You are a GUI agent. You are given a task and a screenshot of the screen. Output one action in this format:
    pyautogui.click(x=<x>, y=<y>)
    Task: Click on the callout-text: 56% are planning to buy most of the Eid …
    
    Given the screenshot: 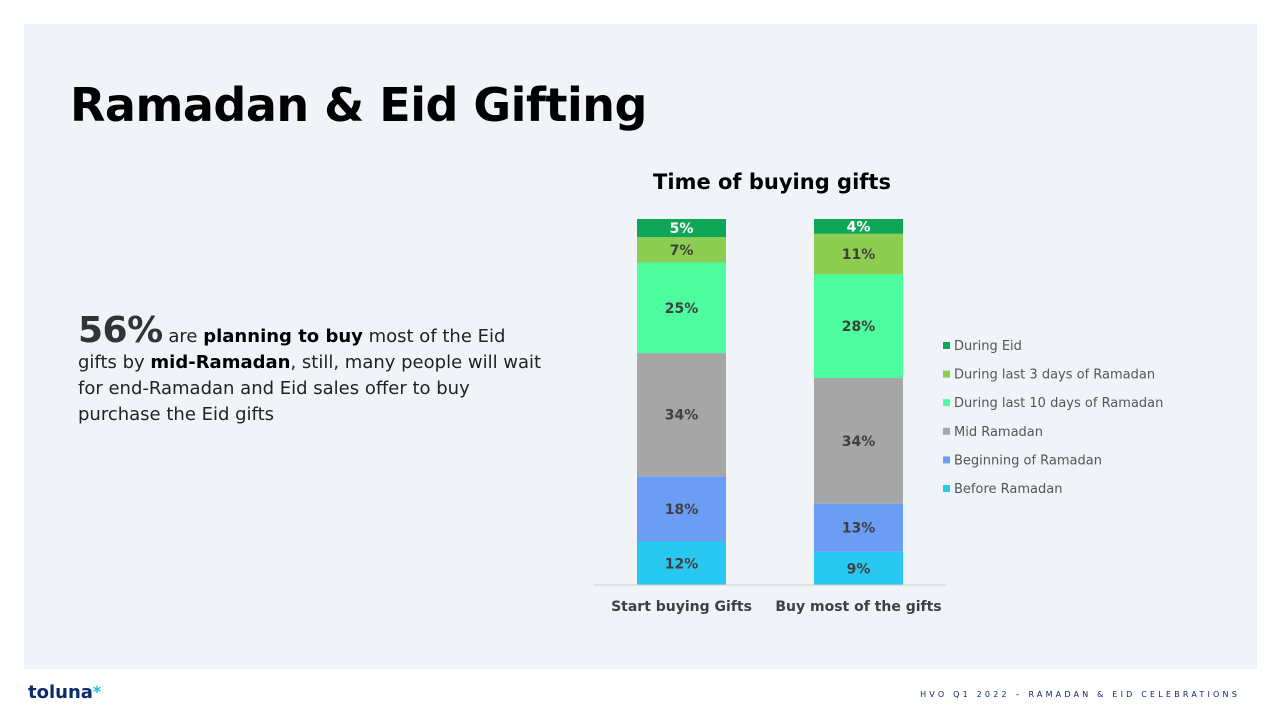 What is the action you would take?
    pyautogui.click(x=313, y=370)
    